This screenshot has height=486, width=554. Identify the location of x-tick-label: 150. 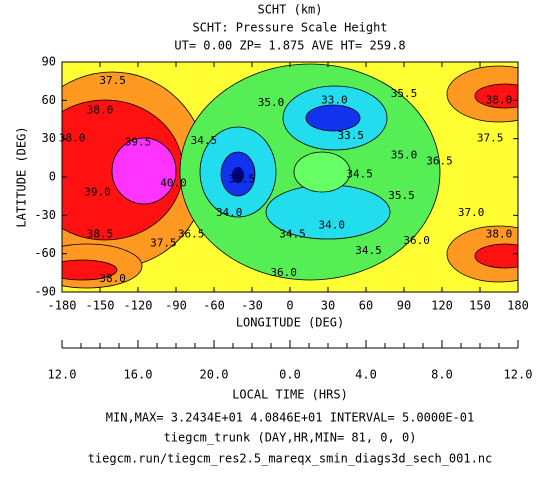
(480, 306).